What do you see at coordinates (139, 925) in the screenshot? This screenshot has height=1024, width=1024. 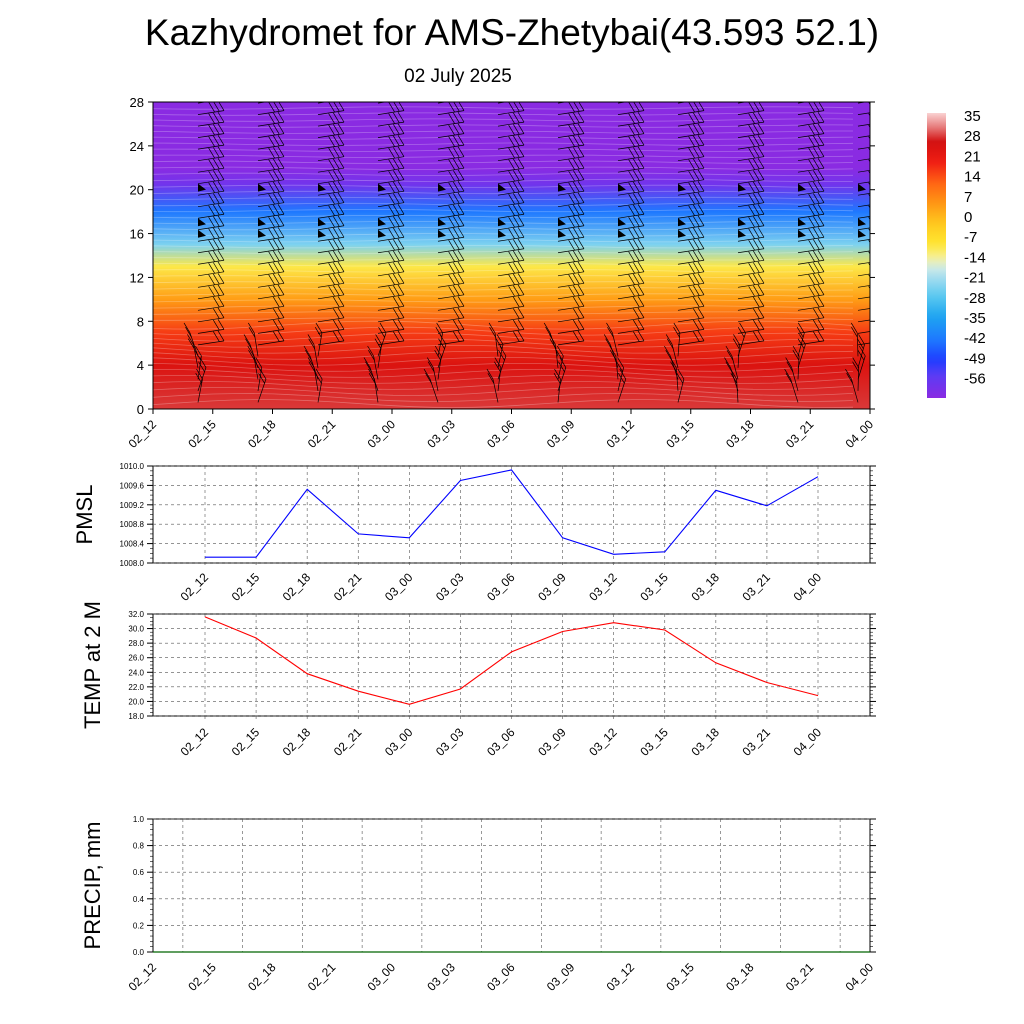 I see `y-tick-label: 0.2` at bounding box center [139, 925].